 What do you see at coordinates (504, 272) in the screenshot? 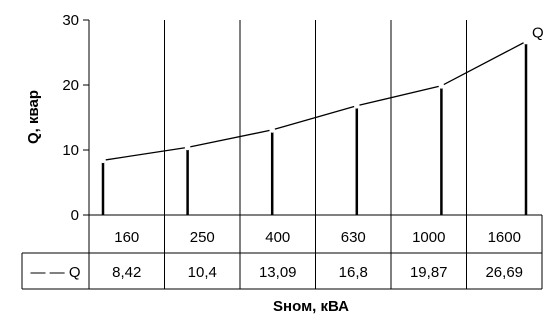
I see `table-value-cell: 26,69` at bounding box center [504, 272].